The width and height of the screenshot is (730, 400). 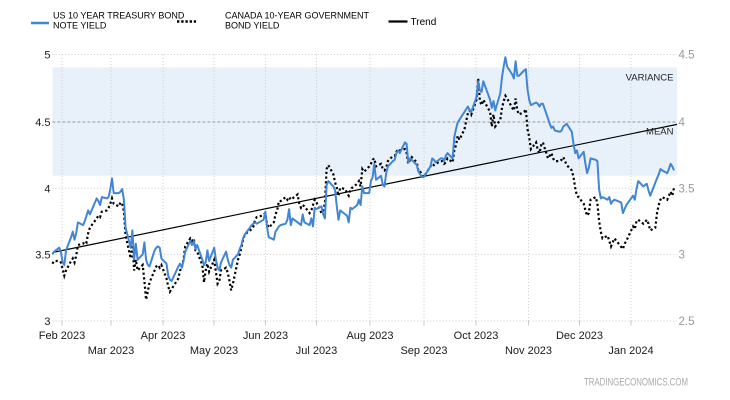 What do you see at coordinates (111, 351) in the screenshot?
I see `svg-text: Mar 2023` at bounding box center [111, 351].